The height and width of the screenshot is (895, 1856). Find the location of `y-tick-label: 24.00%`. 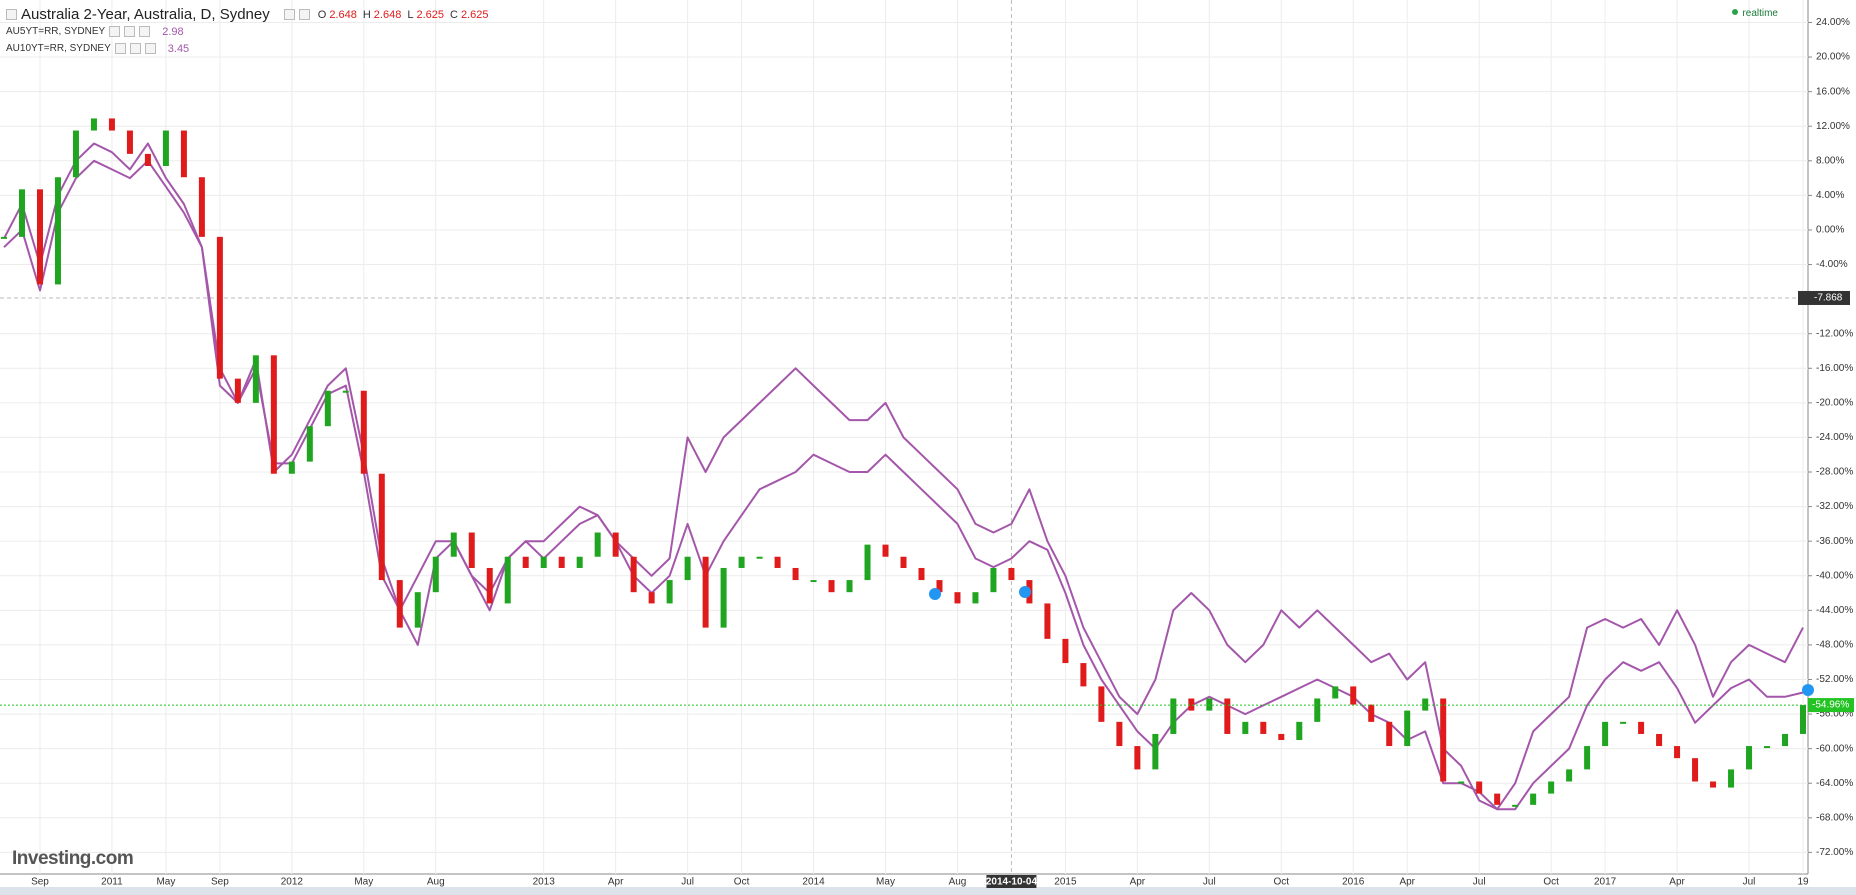

y-tick-label: 24.00% is located at coordinates (1833, 22).